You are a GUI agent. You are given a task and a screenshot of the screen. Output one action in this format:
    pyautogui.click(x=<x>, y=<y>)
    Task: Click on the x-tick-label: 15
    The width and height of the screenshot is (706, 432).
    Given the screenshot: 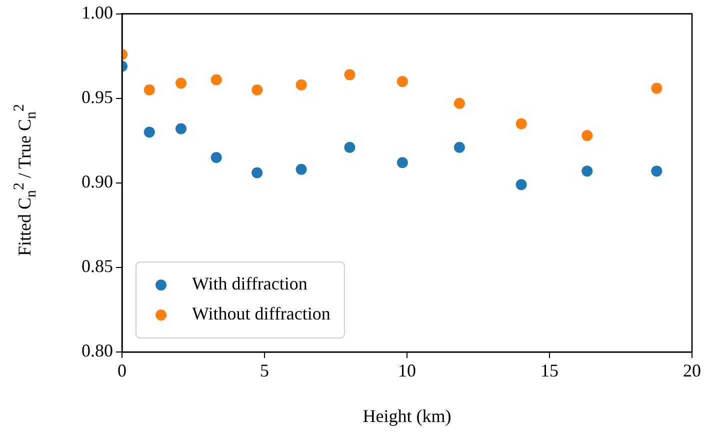 What is the action you would take?
    pyautogui.click(x=549, y=370)
    